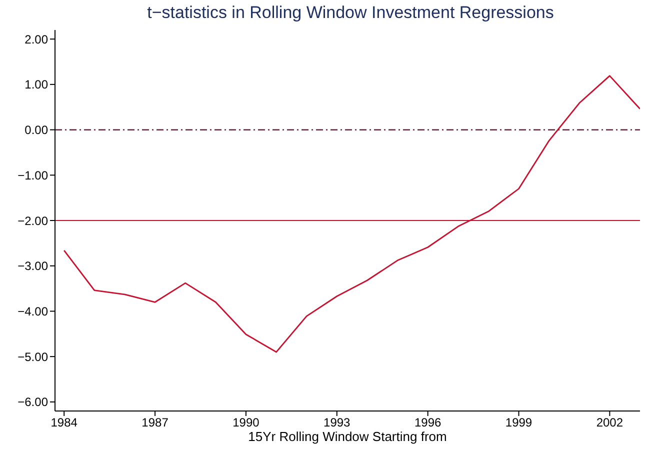 This screenshot has height=451, width=646. What do you see at coordinates (33, 266) in the screenshot?
I see `y-tick-label: −3.00` at bounding box center [33, 266].